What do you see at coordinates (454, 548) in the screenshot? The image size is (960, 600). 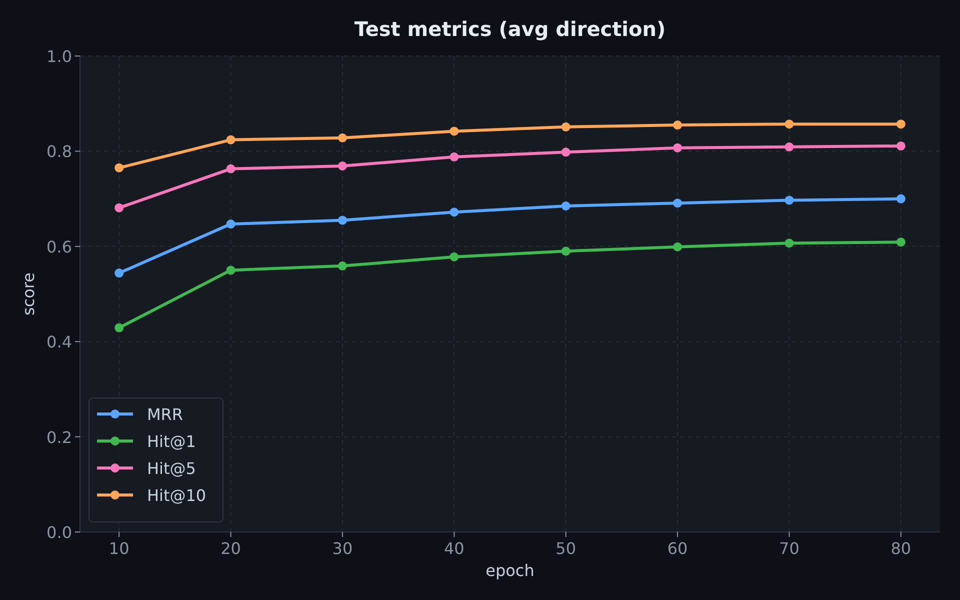 I see `x-tick-label: 40` at bounding box center [454, 548].